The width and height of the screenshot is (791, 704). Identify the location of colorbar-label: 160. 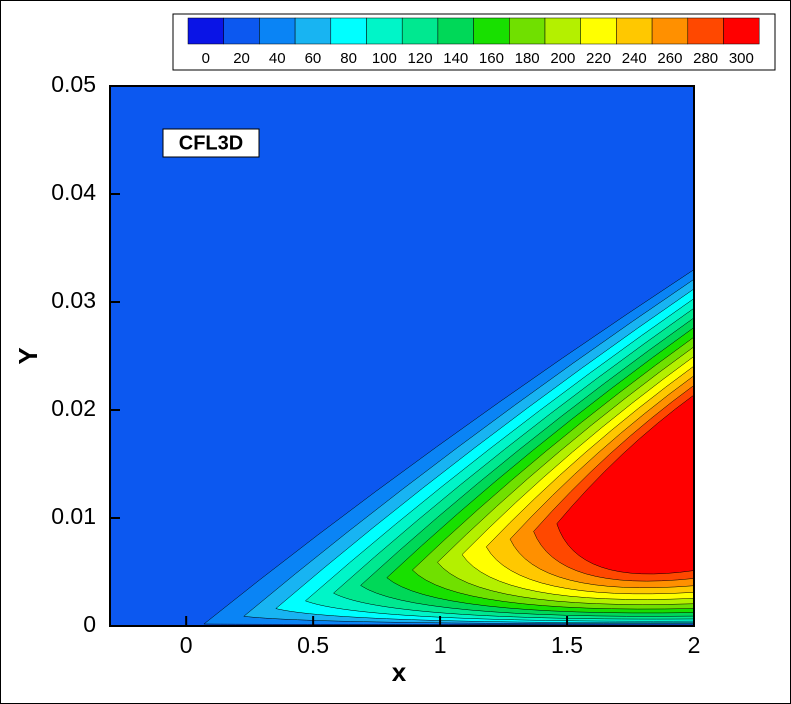
(491, 58).